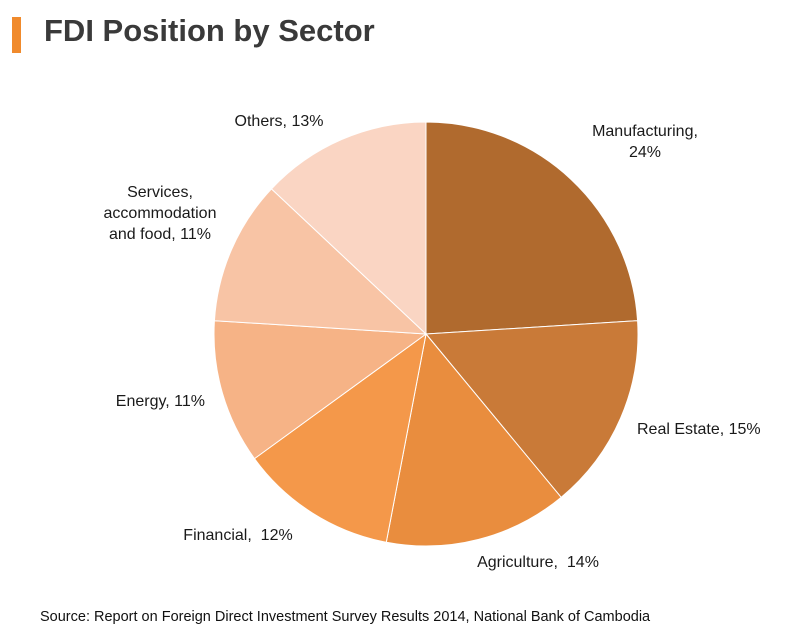 The image size is (800, 637). I want to click on pie-label-others: Others, 13%, so click(279, 121).